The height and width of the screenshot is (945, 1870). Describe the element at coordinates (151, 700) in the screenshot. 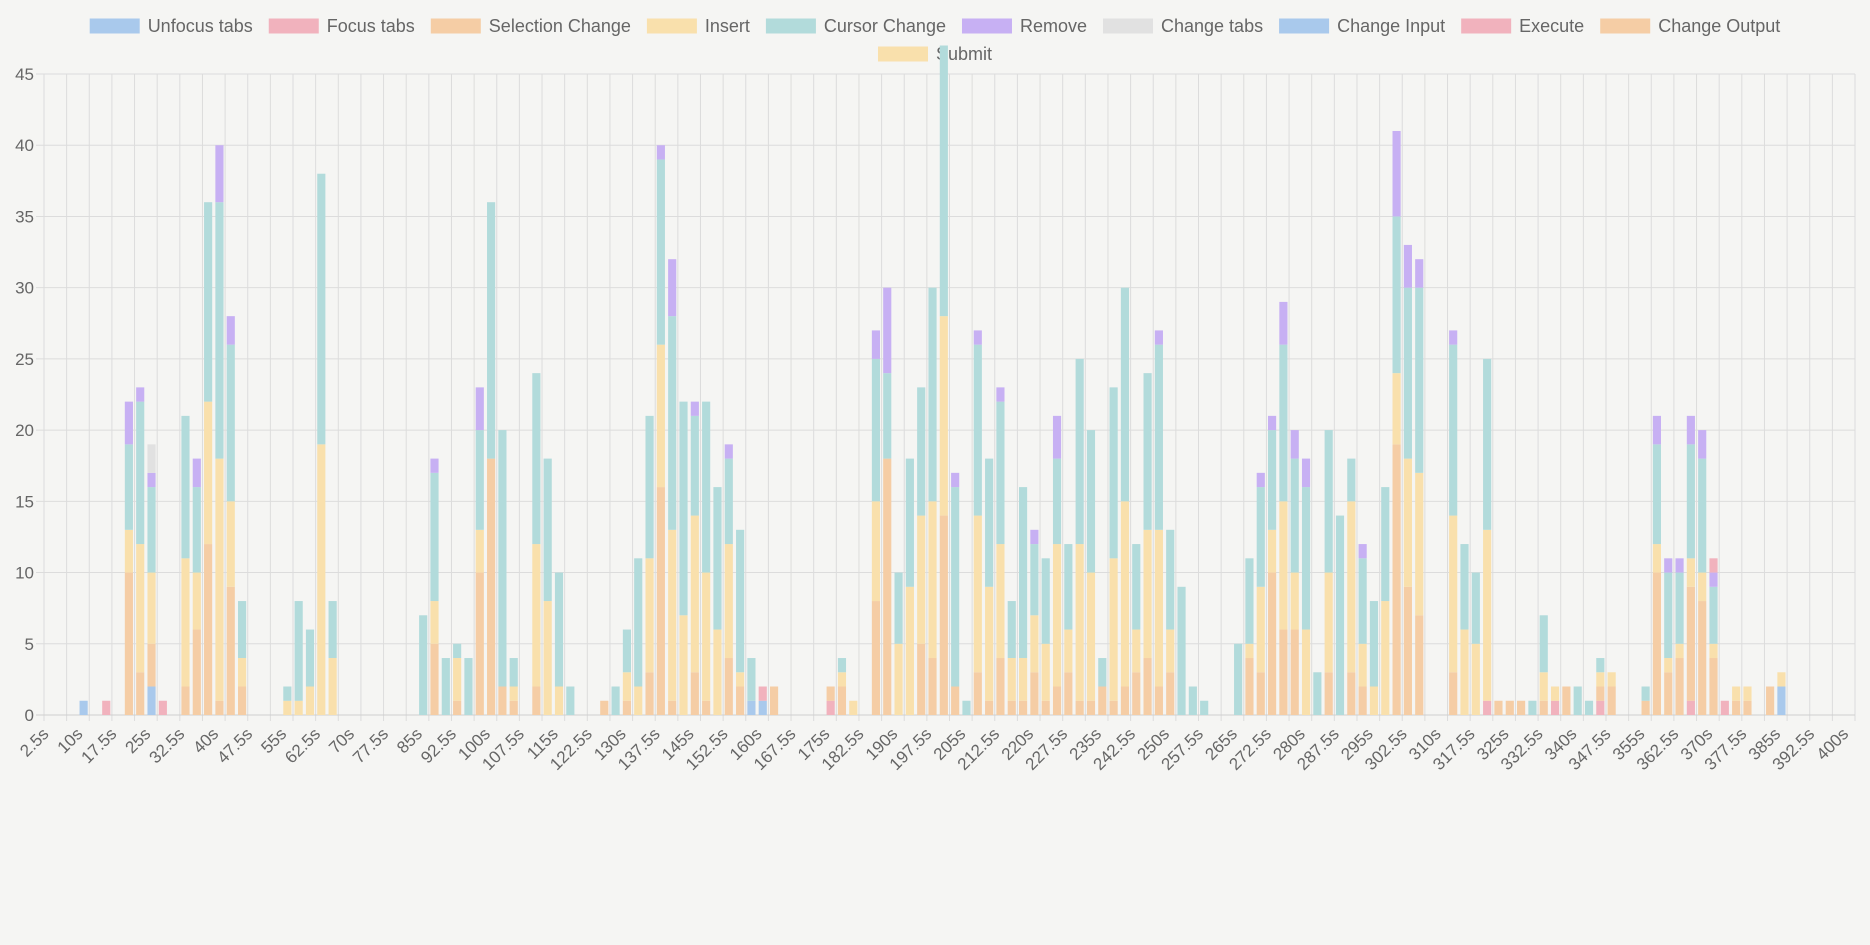

I see `bar-segment-unfocus-tabs` at that location.